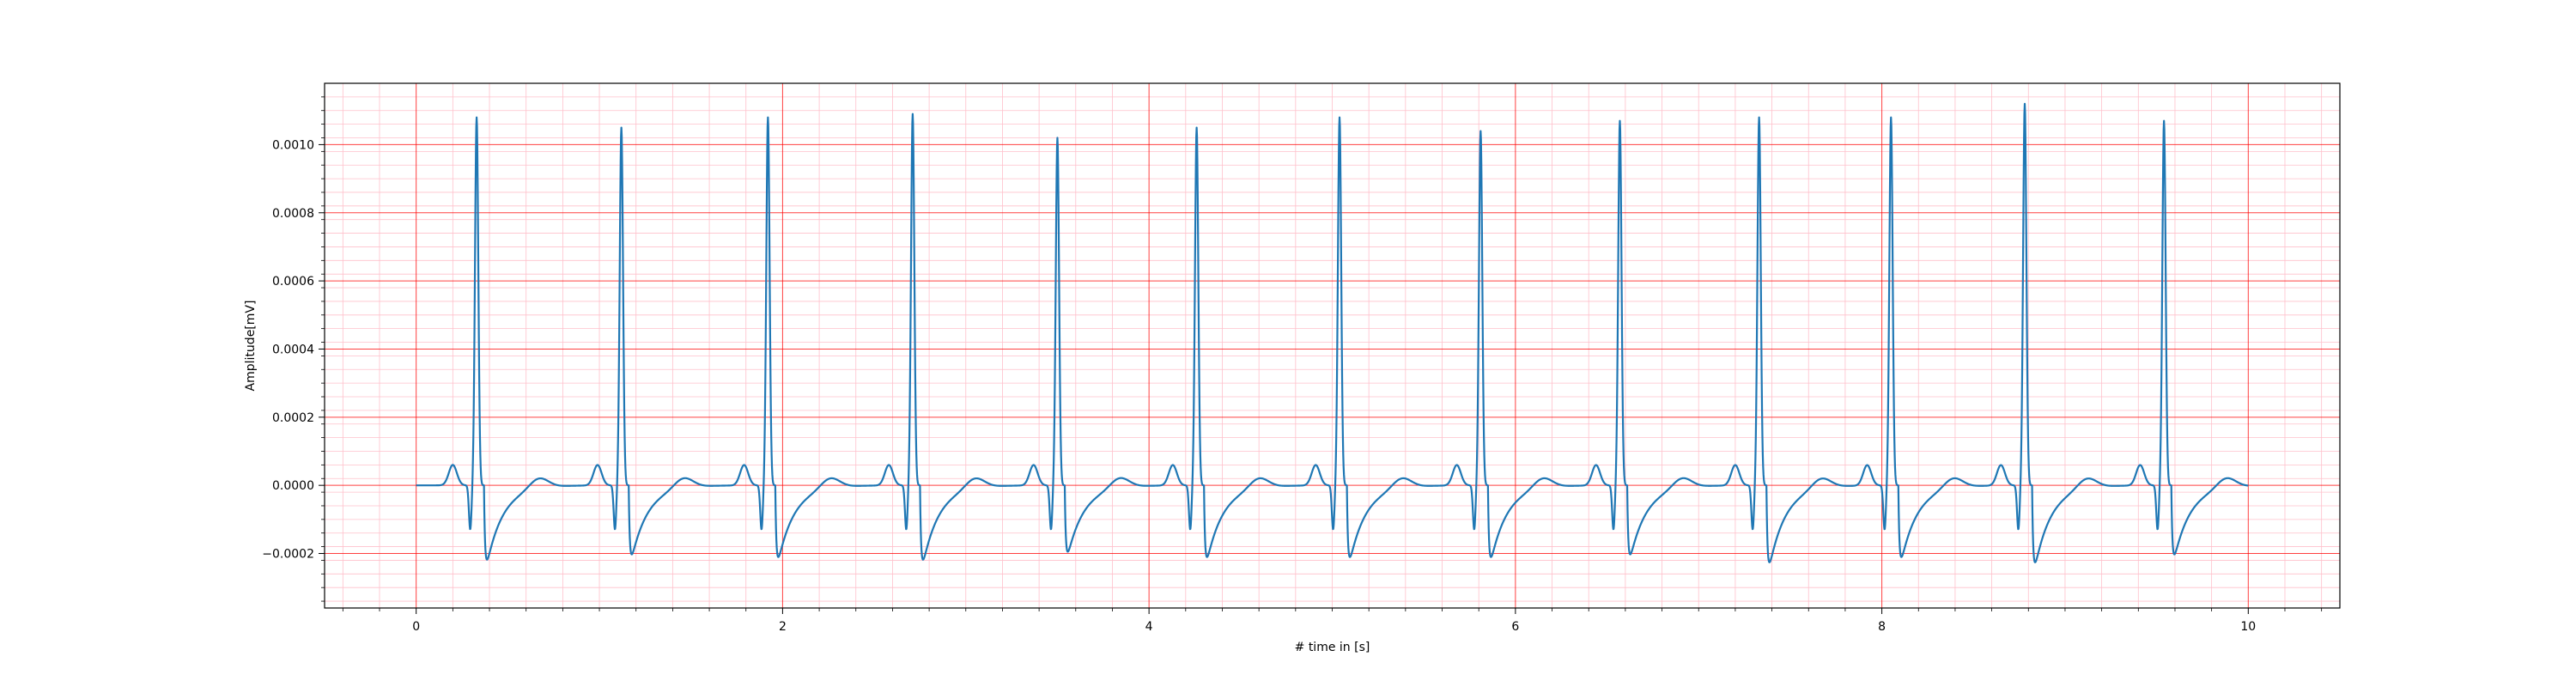 This screenshot has width=2576, height=687. What do you see at coordinates (293, 282) in the screenshot?
I see `y-tick-label: 0.0006` at bounding box center [293, 282].